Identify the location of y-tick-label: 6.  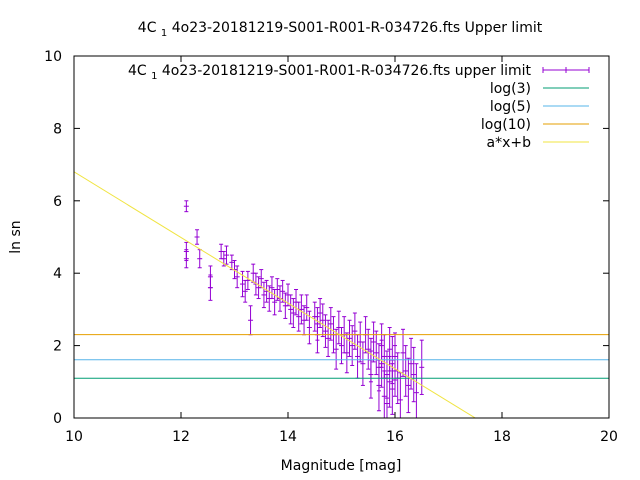
(57, 202).